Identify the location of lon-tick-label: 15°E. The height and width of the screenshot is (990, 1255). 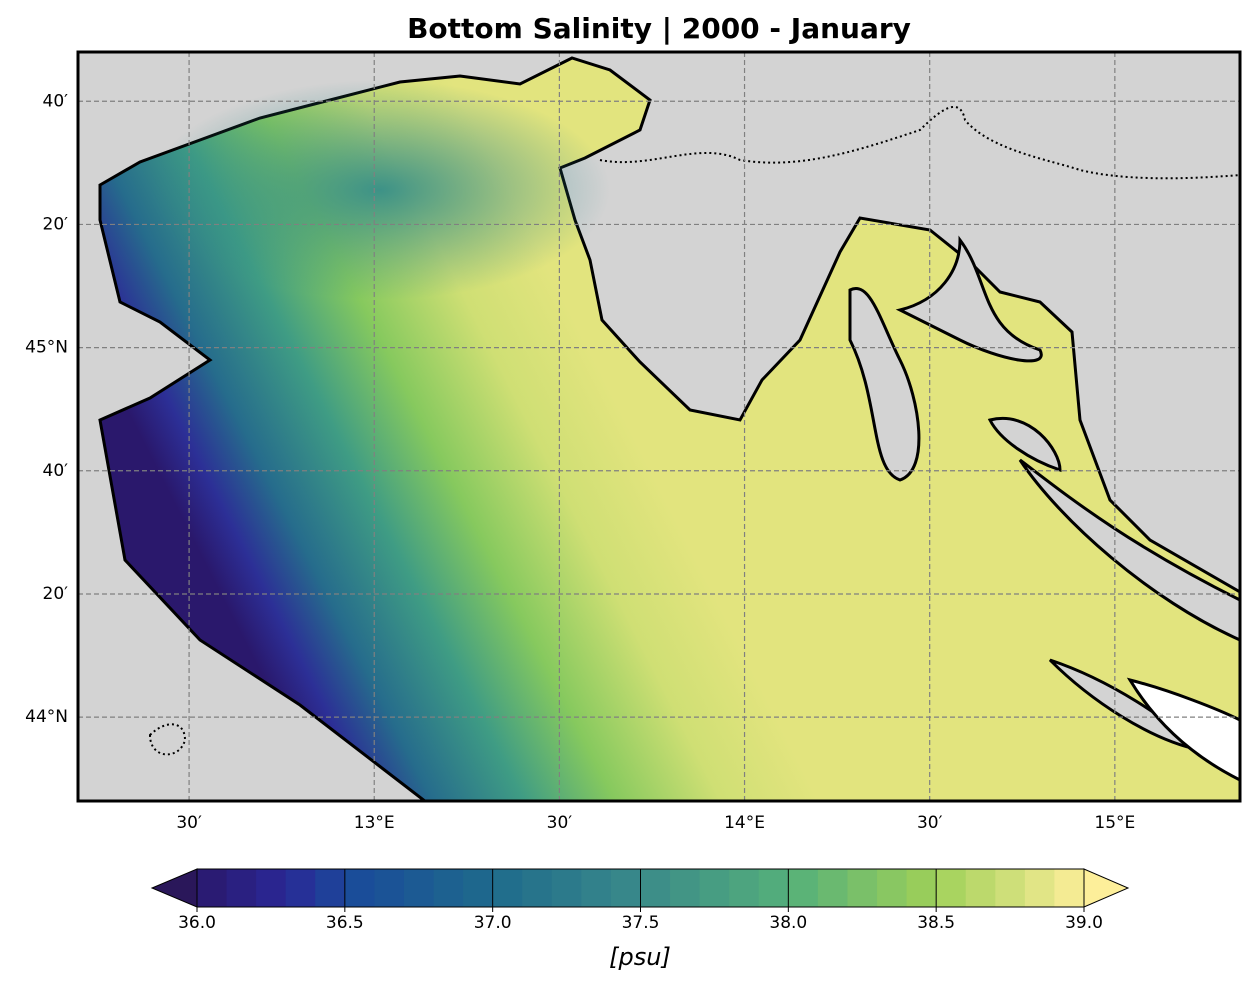
(1114, 823).